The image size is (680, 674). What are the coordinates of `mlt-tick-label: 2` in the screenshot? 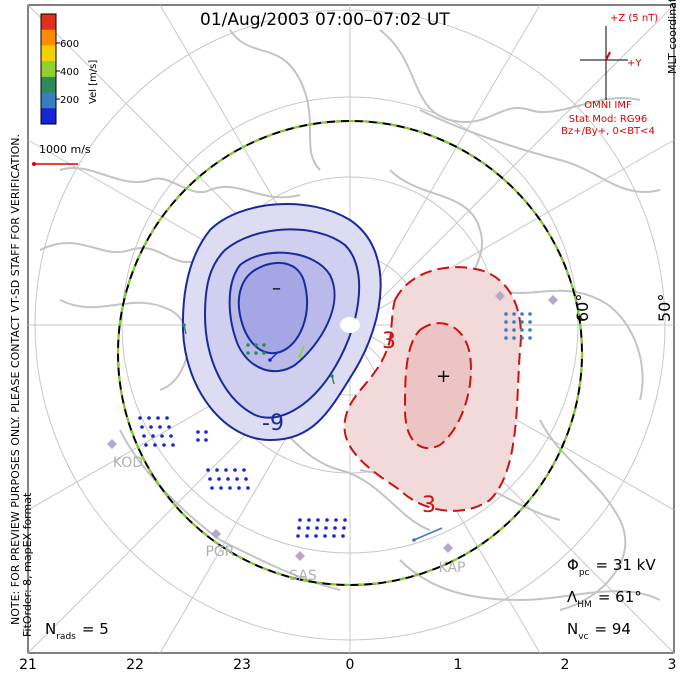 It's located at (565, 665).